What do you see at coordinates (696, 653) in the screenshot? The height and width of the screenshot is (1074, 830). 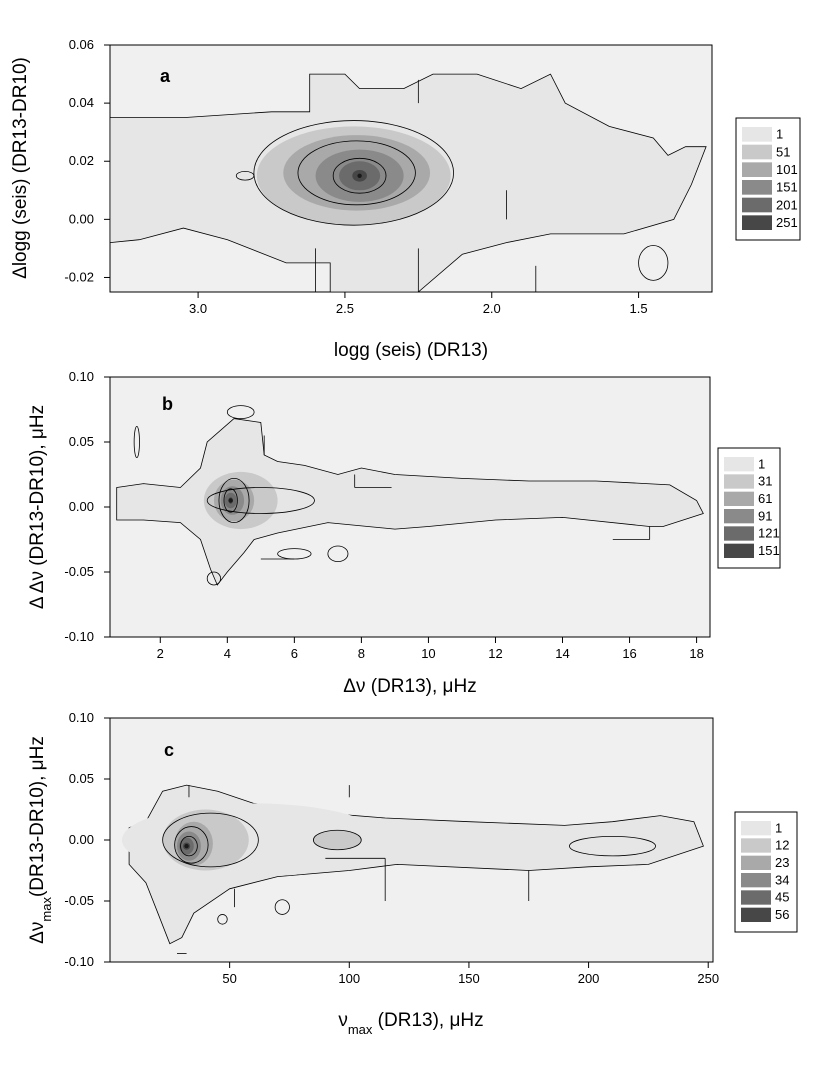 I see `x-tick-label-b-8: 18` at bounding box center [696, 653].